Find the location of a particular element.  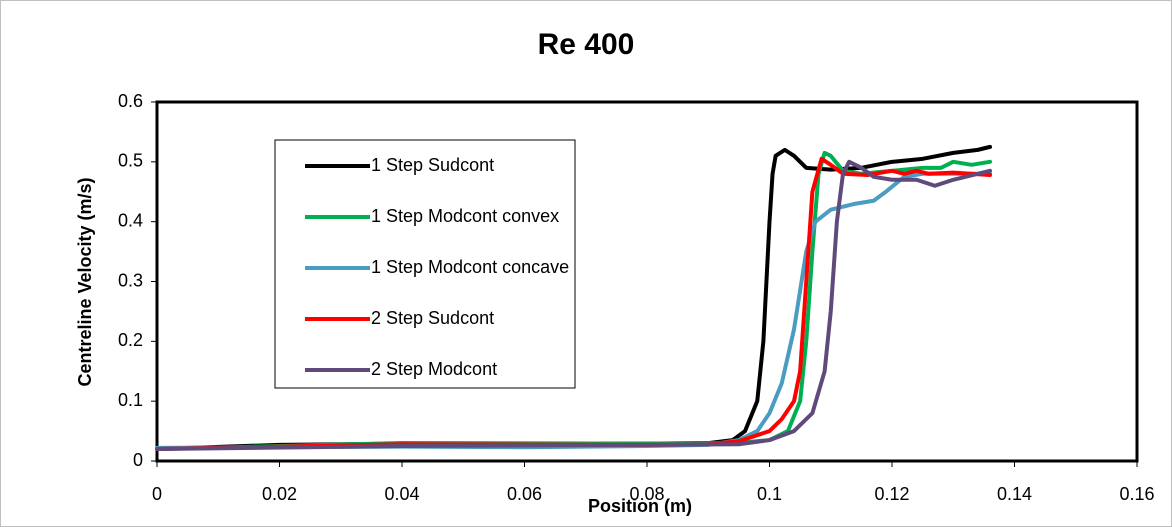

x-tick-label: 0.14 is located at coordinates (1014, 494).